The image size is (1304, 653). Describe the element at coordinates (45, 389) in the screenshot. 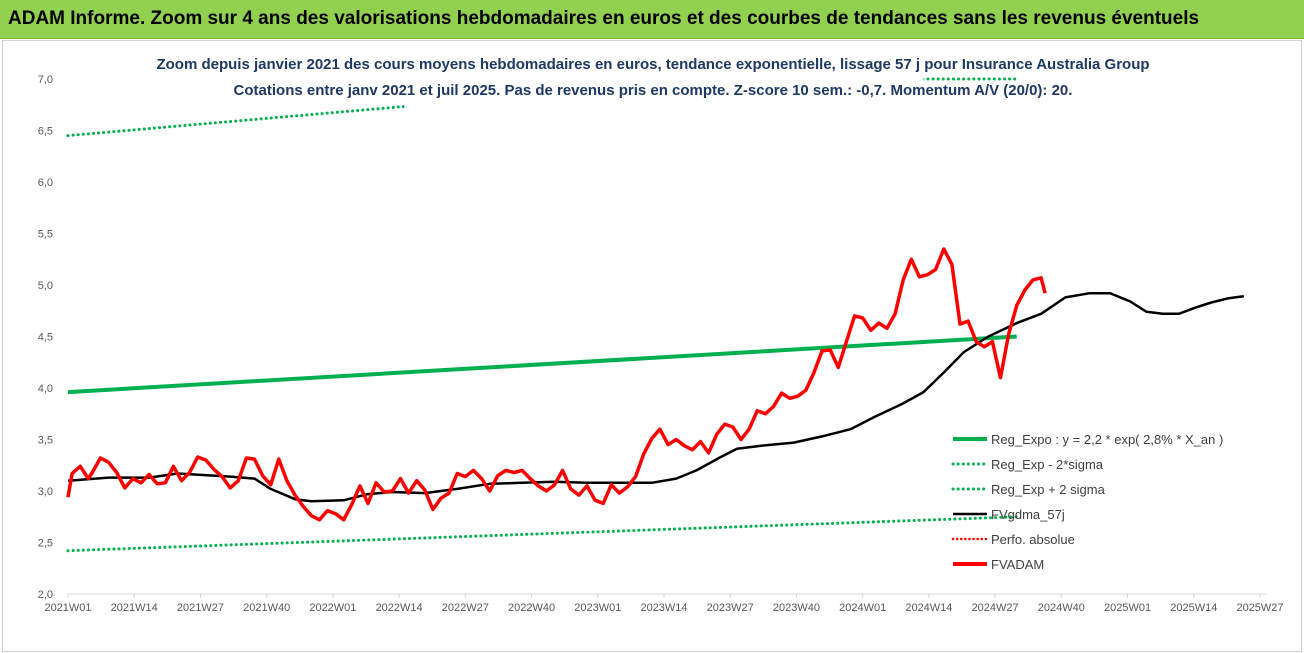

I see `y-tick-label: 4,0` at that location.